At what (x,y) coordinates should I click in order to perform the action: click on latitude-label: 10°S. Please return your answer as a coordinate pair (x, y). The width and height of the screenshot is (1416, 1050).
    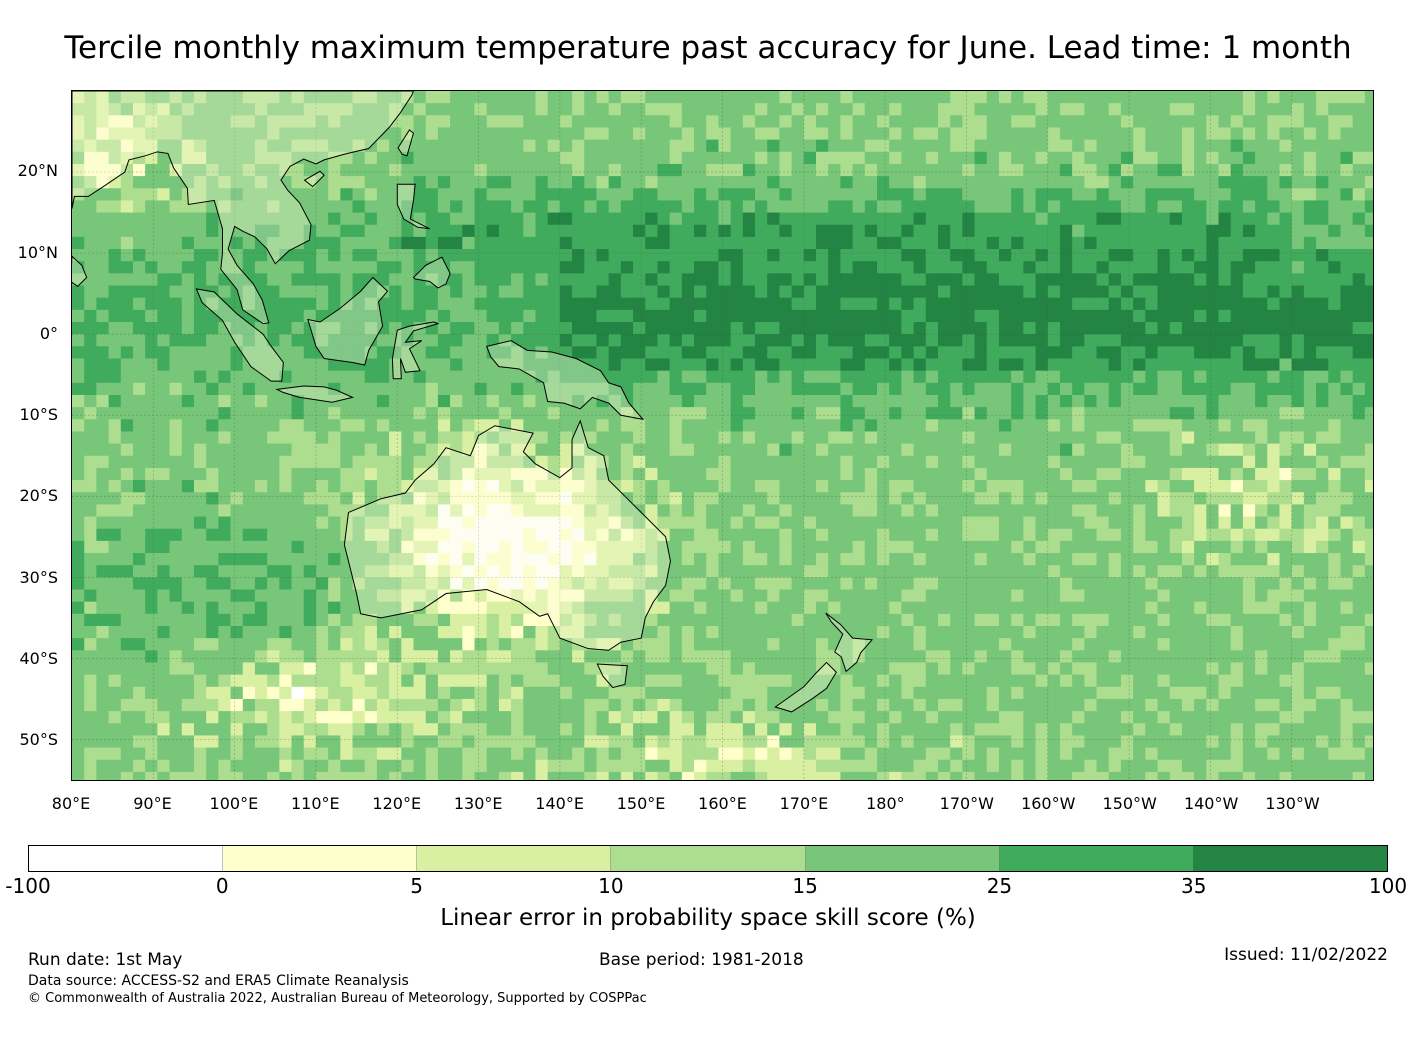
    Looking at the image, I should click on (38, 415).